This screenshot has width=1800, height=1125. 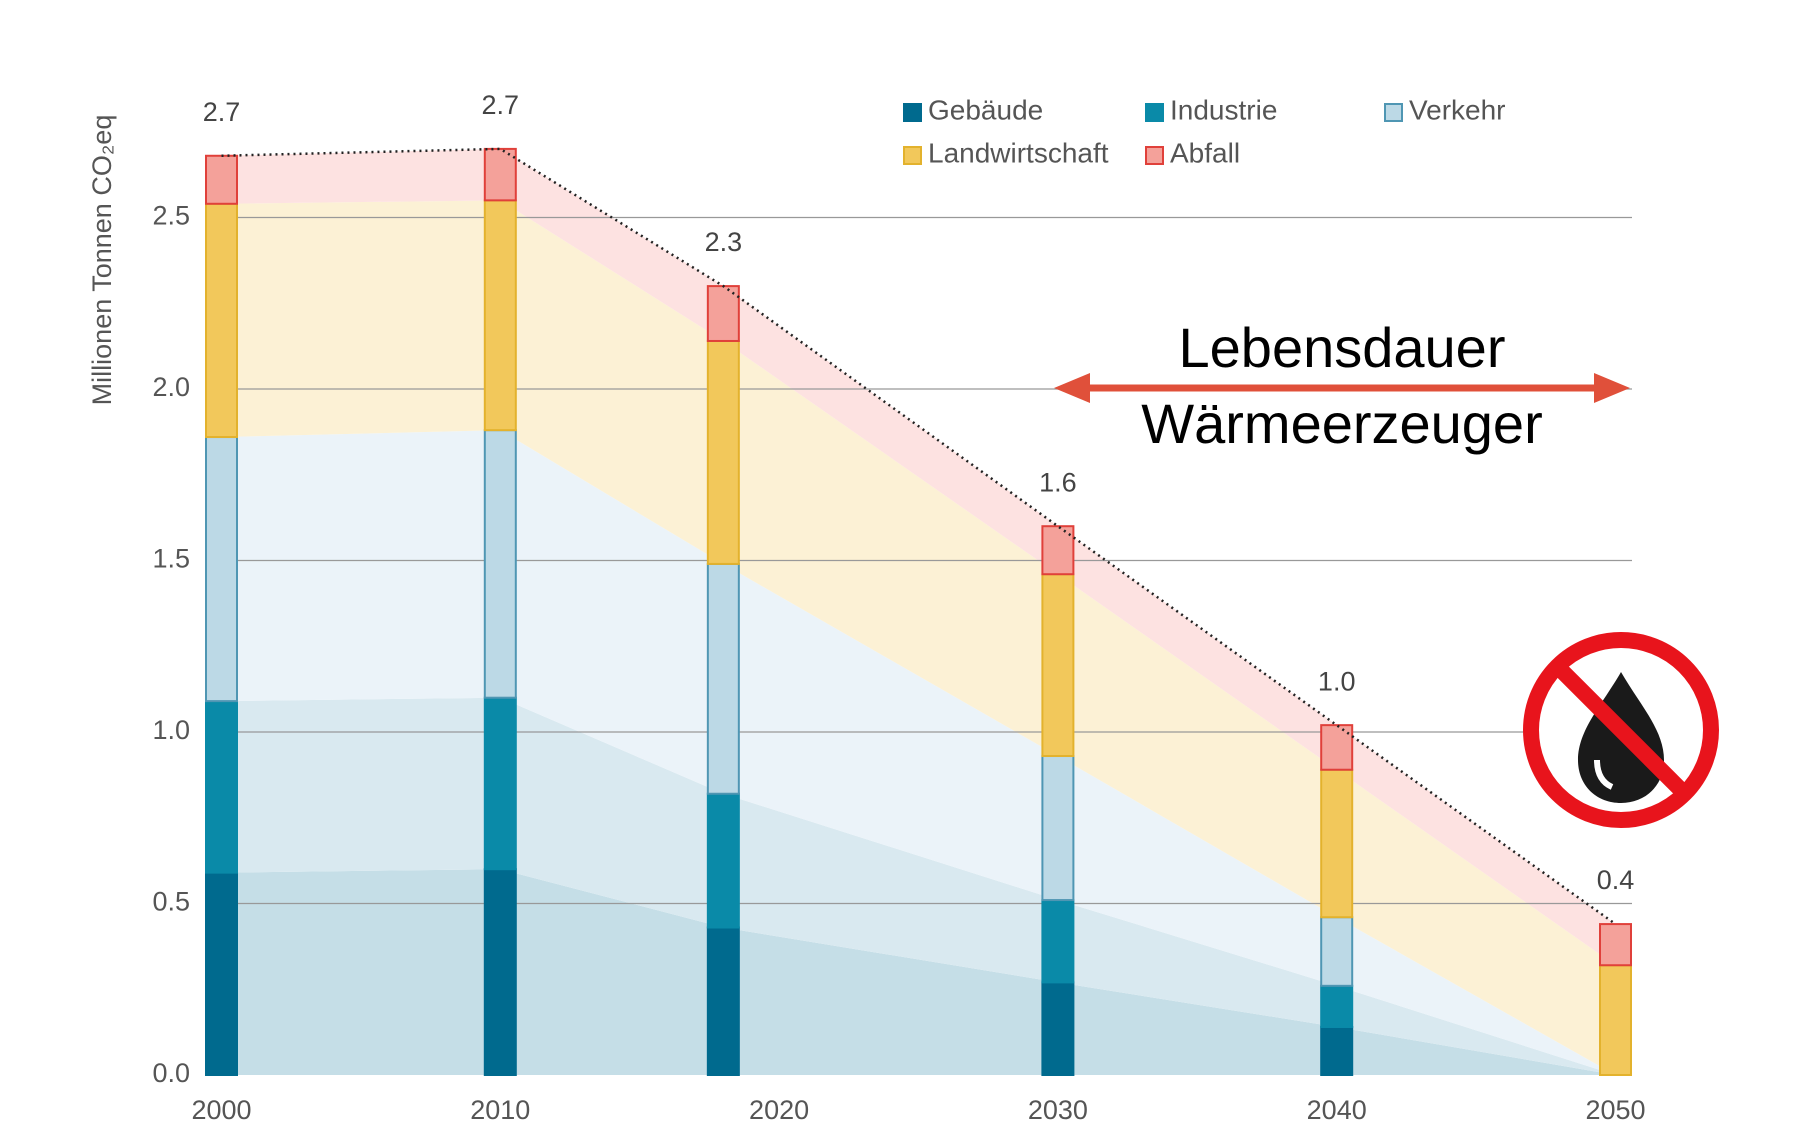 What do you see at coordinates (1341, 423) in the screenshot?
I see `annotation-line: Wärmeerzeuger` at bounding box center [1341, 423].